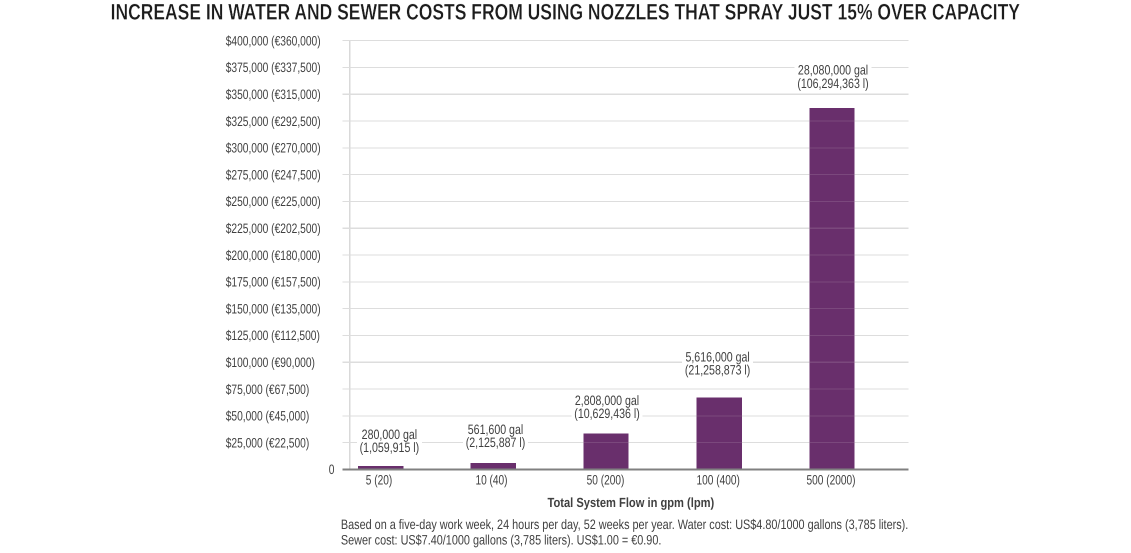  I want to click on svg-text: 561,600 gal, so click(495, 429).